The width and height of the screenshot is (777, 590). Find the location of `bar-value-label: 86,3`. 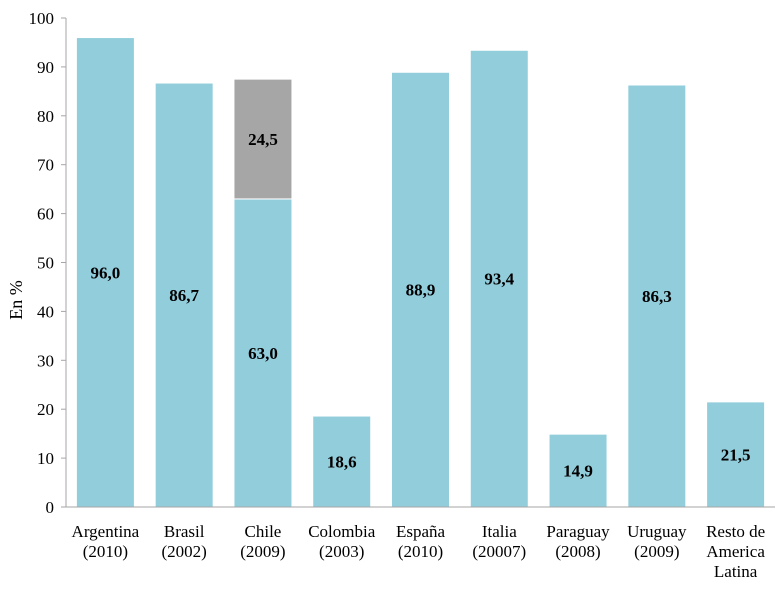

bar-value-label: 86,3 is located at coordinates (657, 296).